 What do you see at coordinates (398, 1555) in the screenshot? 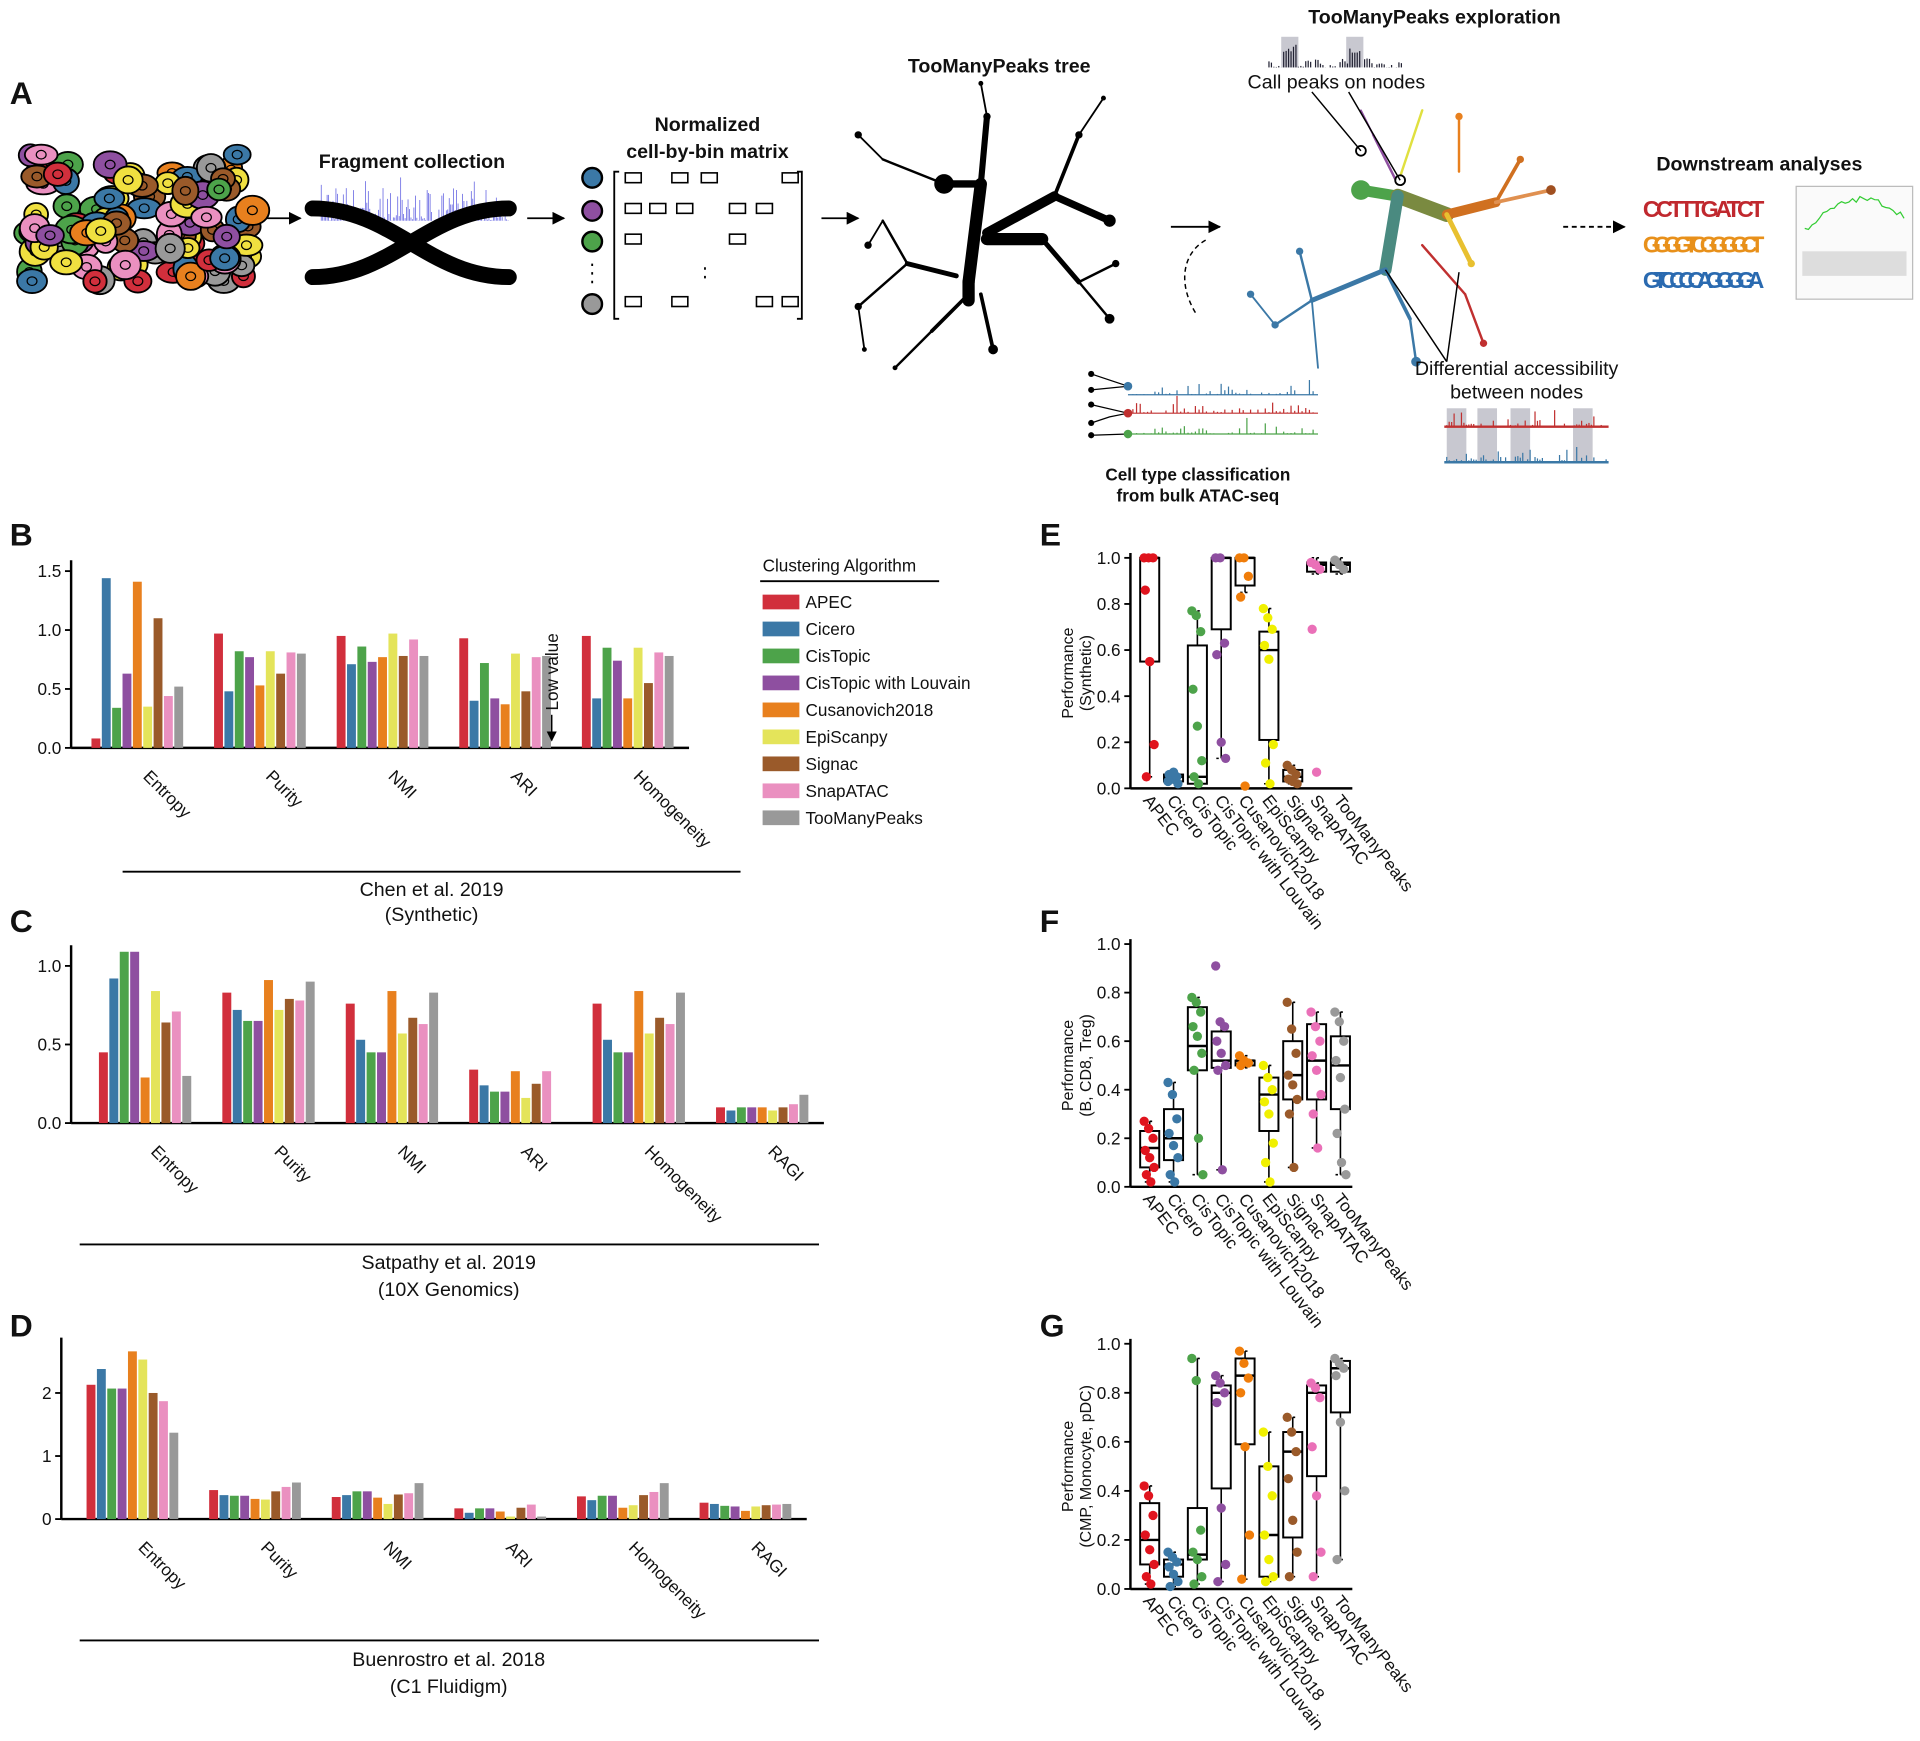
I see `x-tick-label: NMI` at bounding box center [398, 1555].